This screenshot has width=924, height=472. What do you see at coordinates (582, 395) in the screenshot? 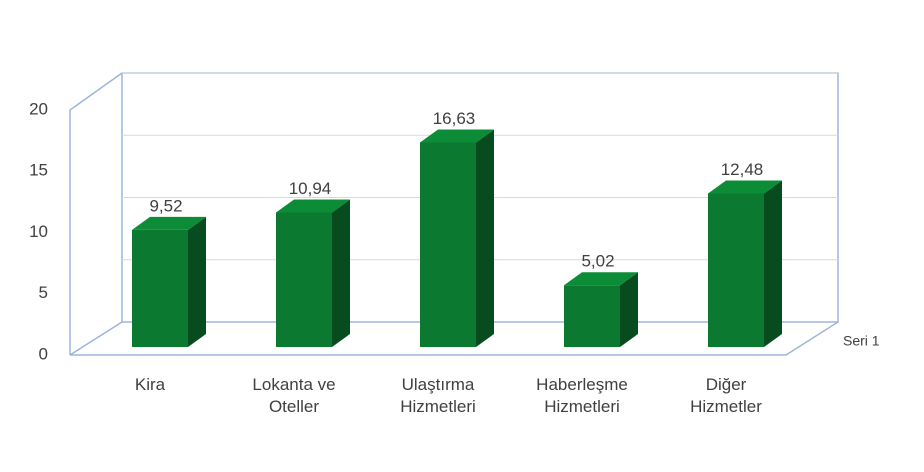
I see `x-tick-label: Haberleşme Hizmetleri` at bounding box center [582, 395].